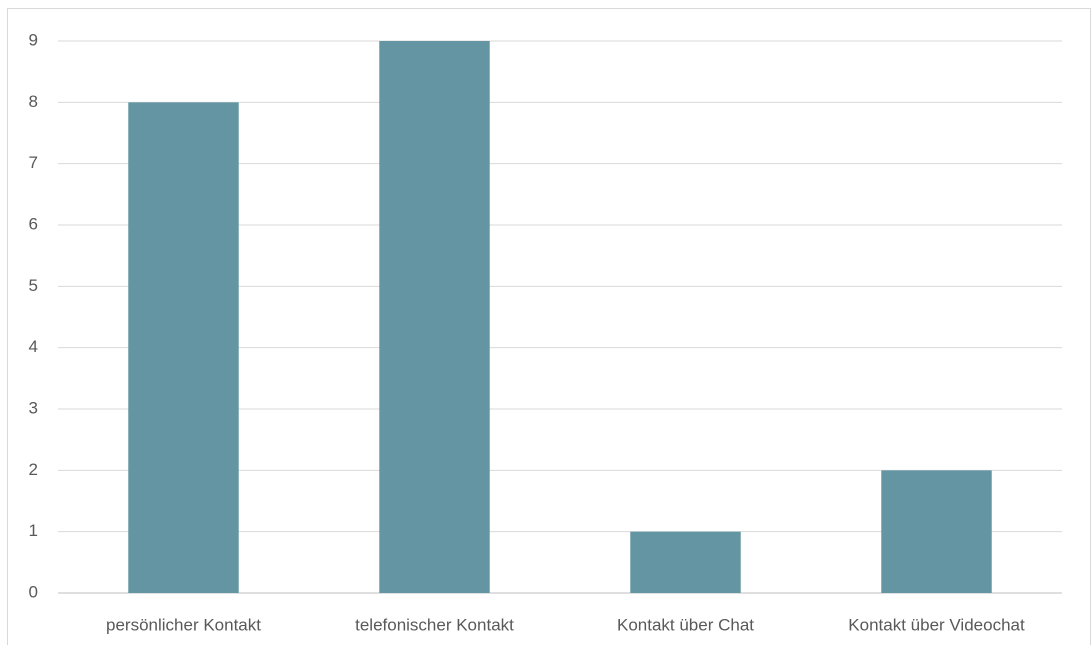  I want to click on y-tick-label: 2, so click(33, 469).